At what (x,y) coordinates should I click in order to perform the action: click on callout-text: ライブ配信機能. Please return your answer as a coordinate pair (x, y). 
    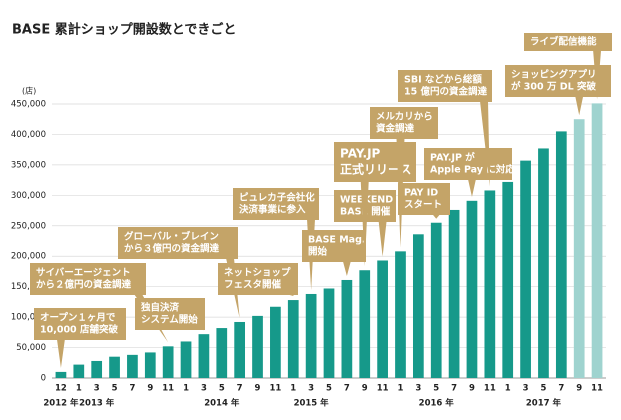
    Looking at the image, I should click on (563, 42).